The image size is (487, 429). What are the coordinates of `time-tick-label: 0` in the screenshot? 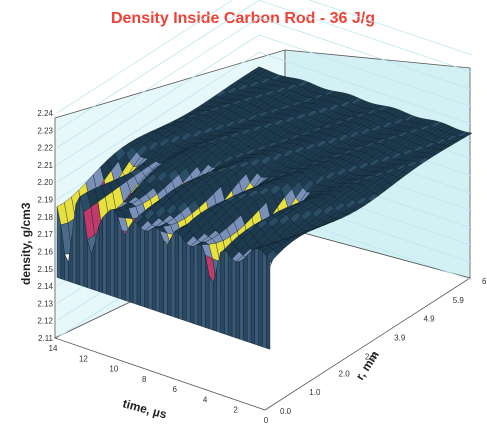 It's located at (266, 420).